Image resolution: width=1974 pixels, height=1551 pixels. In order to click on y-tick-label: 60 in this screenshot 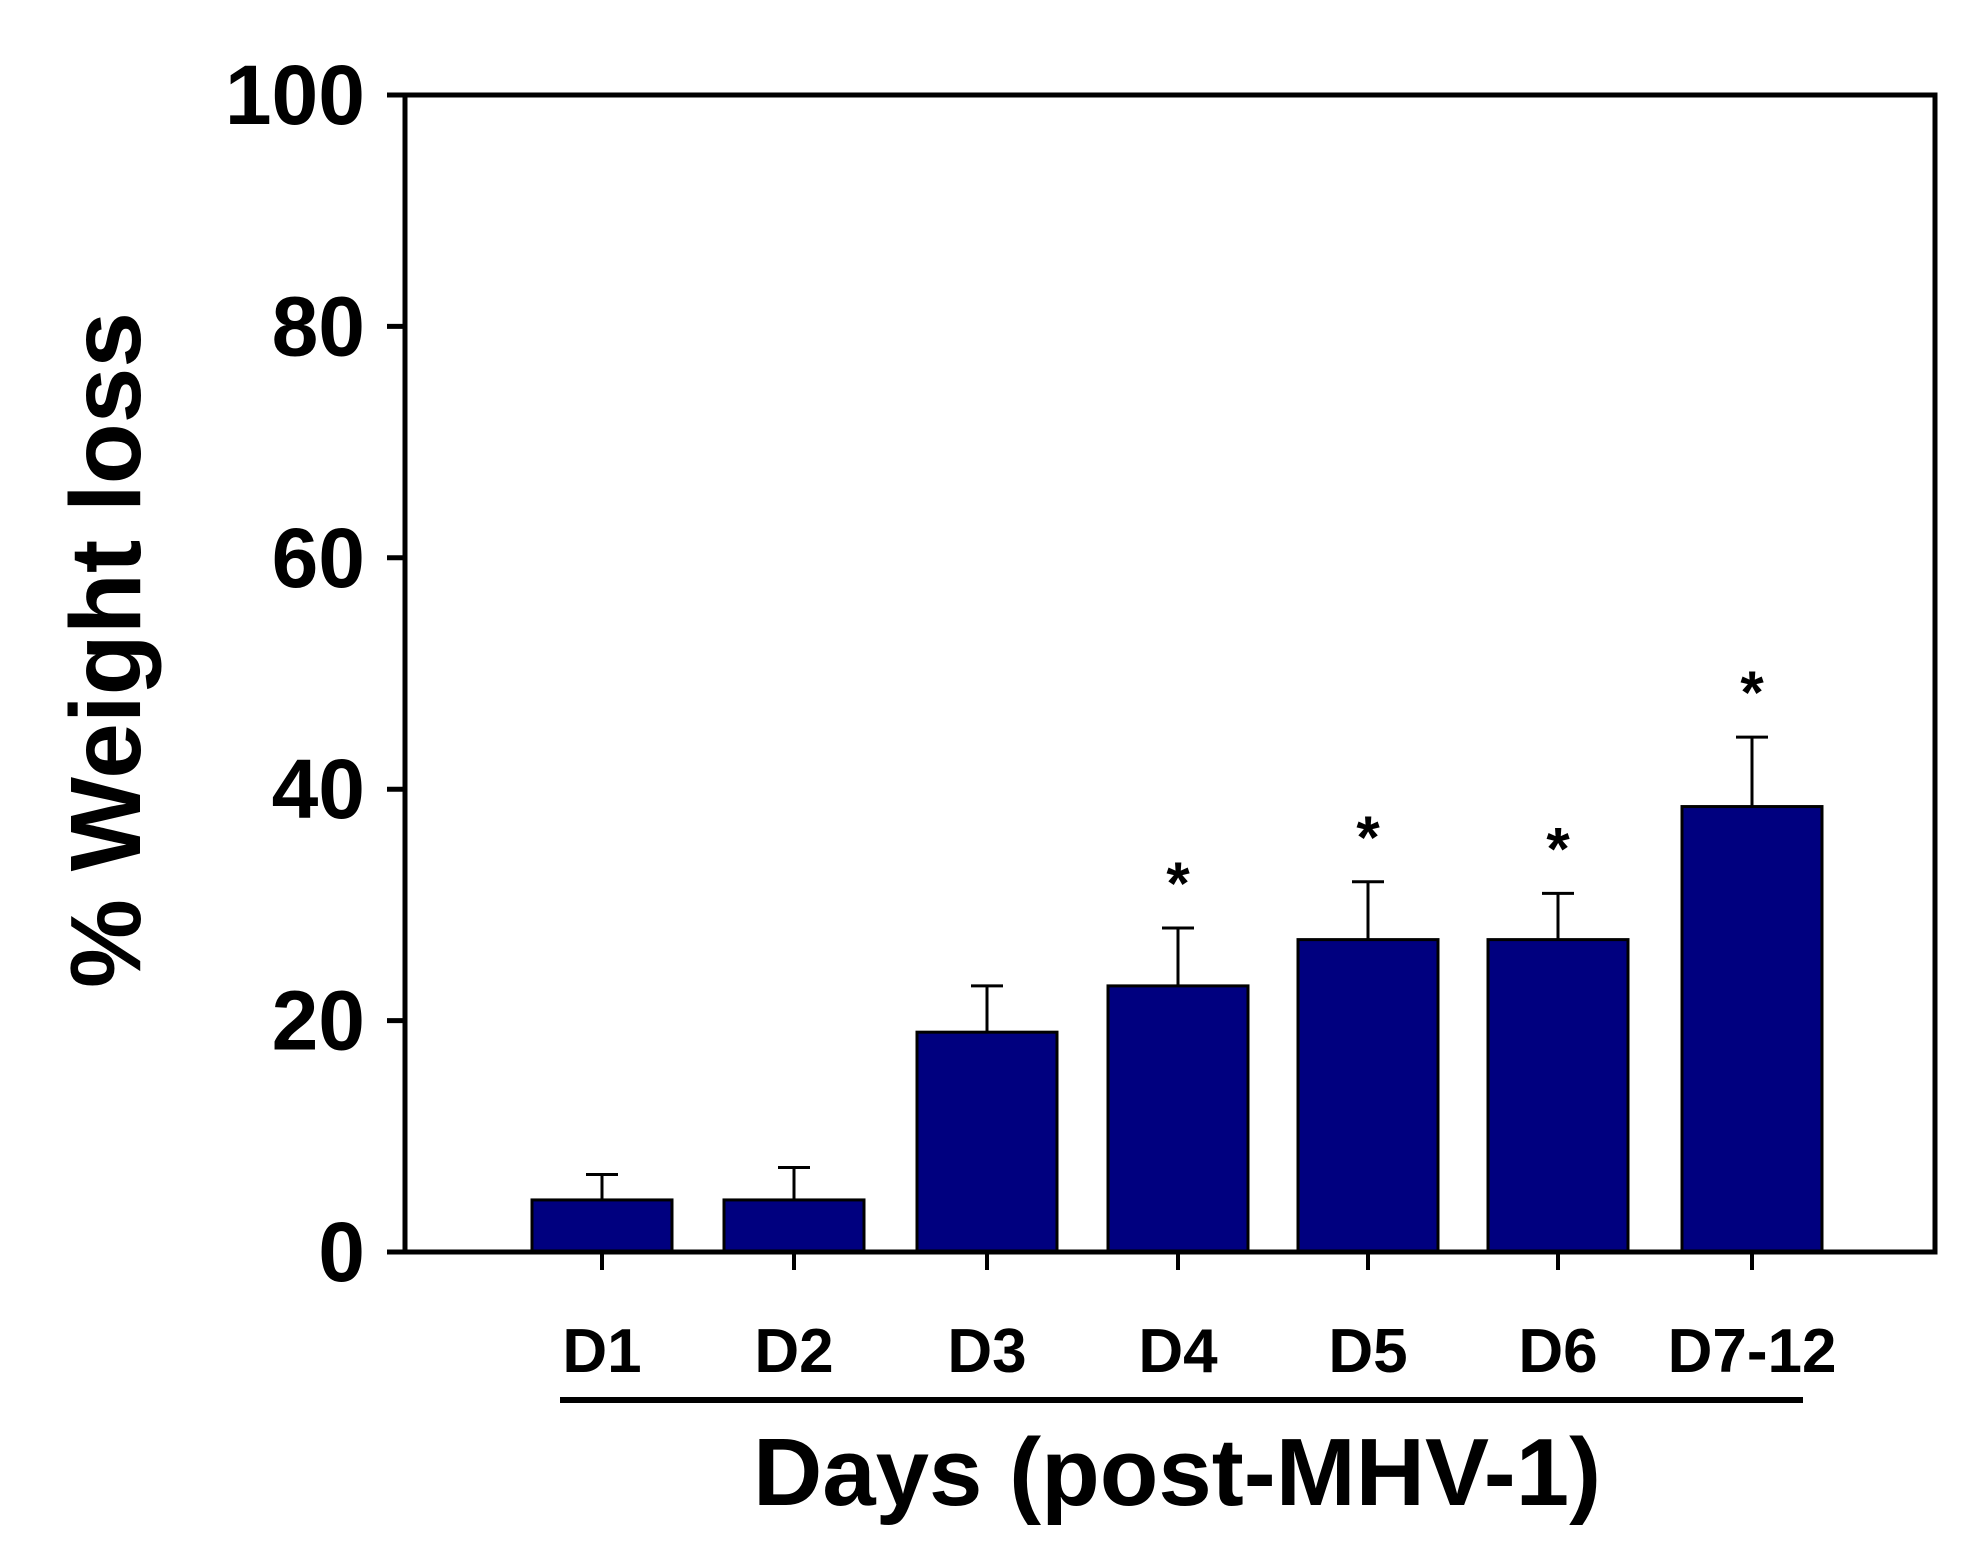, I will do `click(318, 558)`.